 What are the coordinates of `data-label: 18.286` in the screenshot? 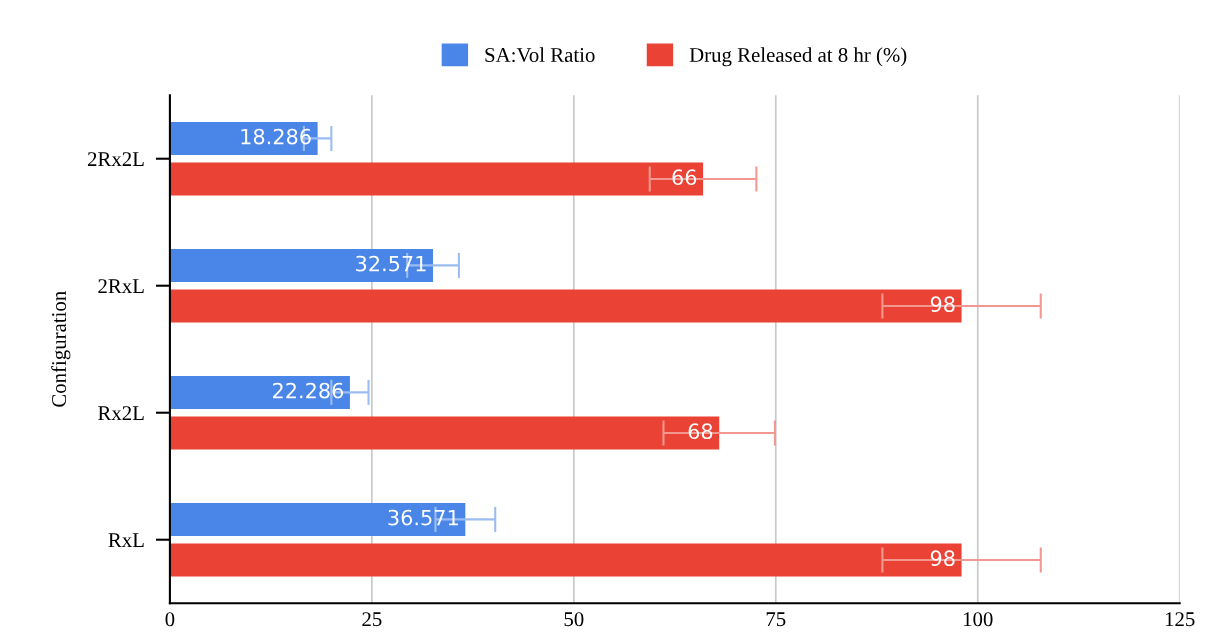 It's located at (276, 136).